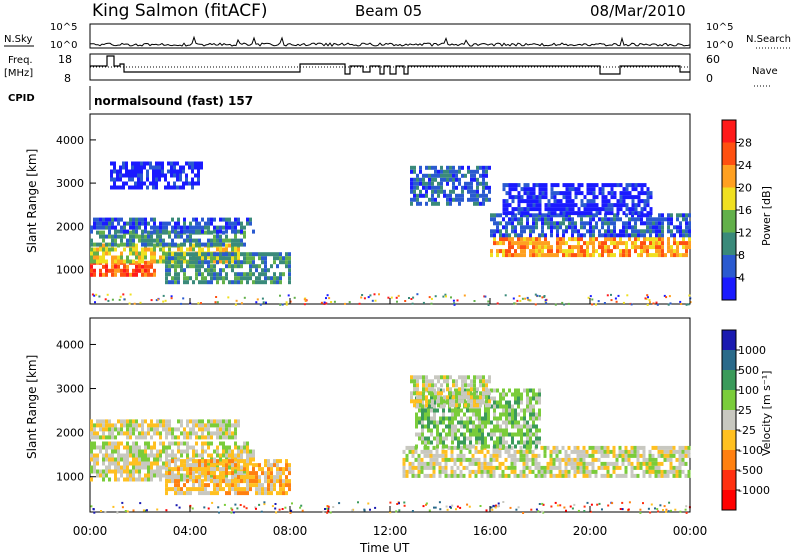 Image resolution: width=800 pixels, height=554 pixels. Describe the element at coordinates (18, 39) in the screenshot. I see `nsky-label: N.Sky` at that location.